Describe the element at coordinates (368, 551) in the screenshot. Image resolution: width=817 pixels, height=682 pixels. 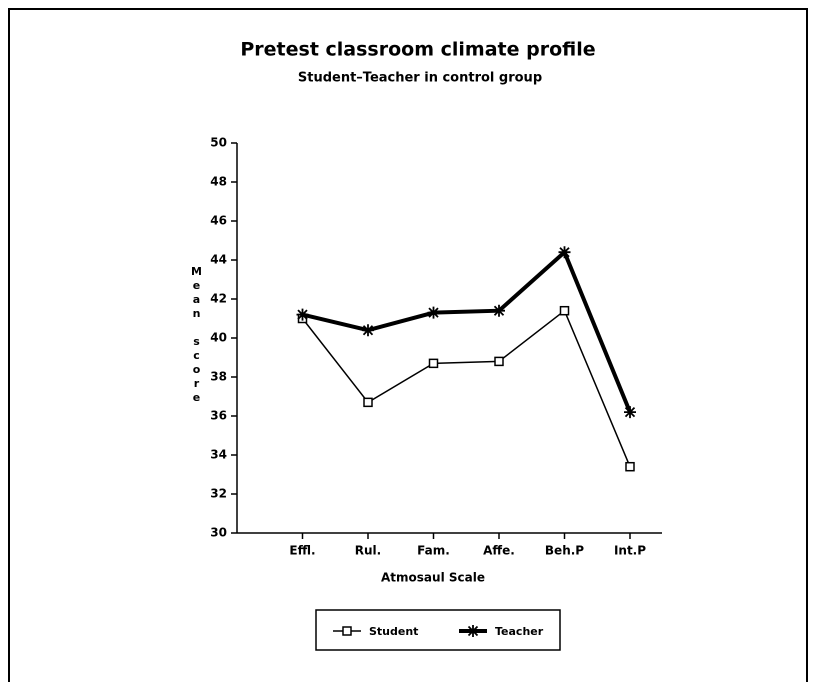
I see `x-tick-label: Rul.` at that location.